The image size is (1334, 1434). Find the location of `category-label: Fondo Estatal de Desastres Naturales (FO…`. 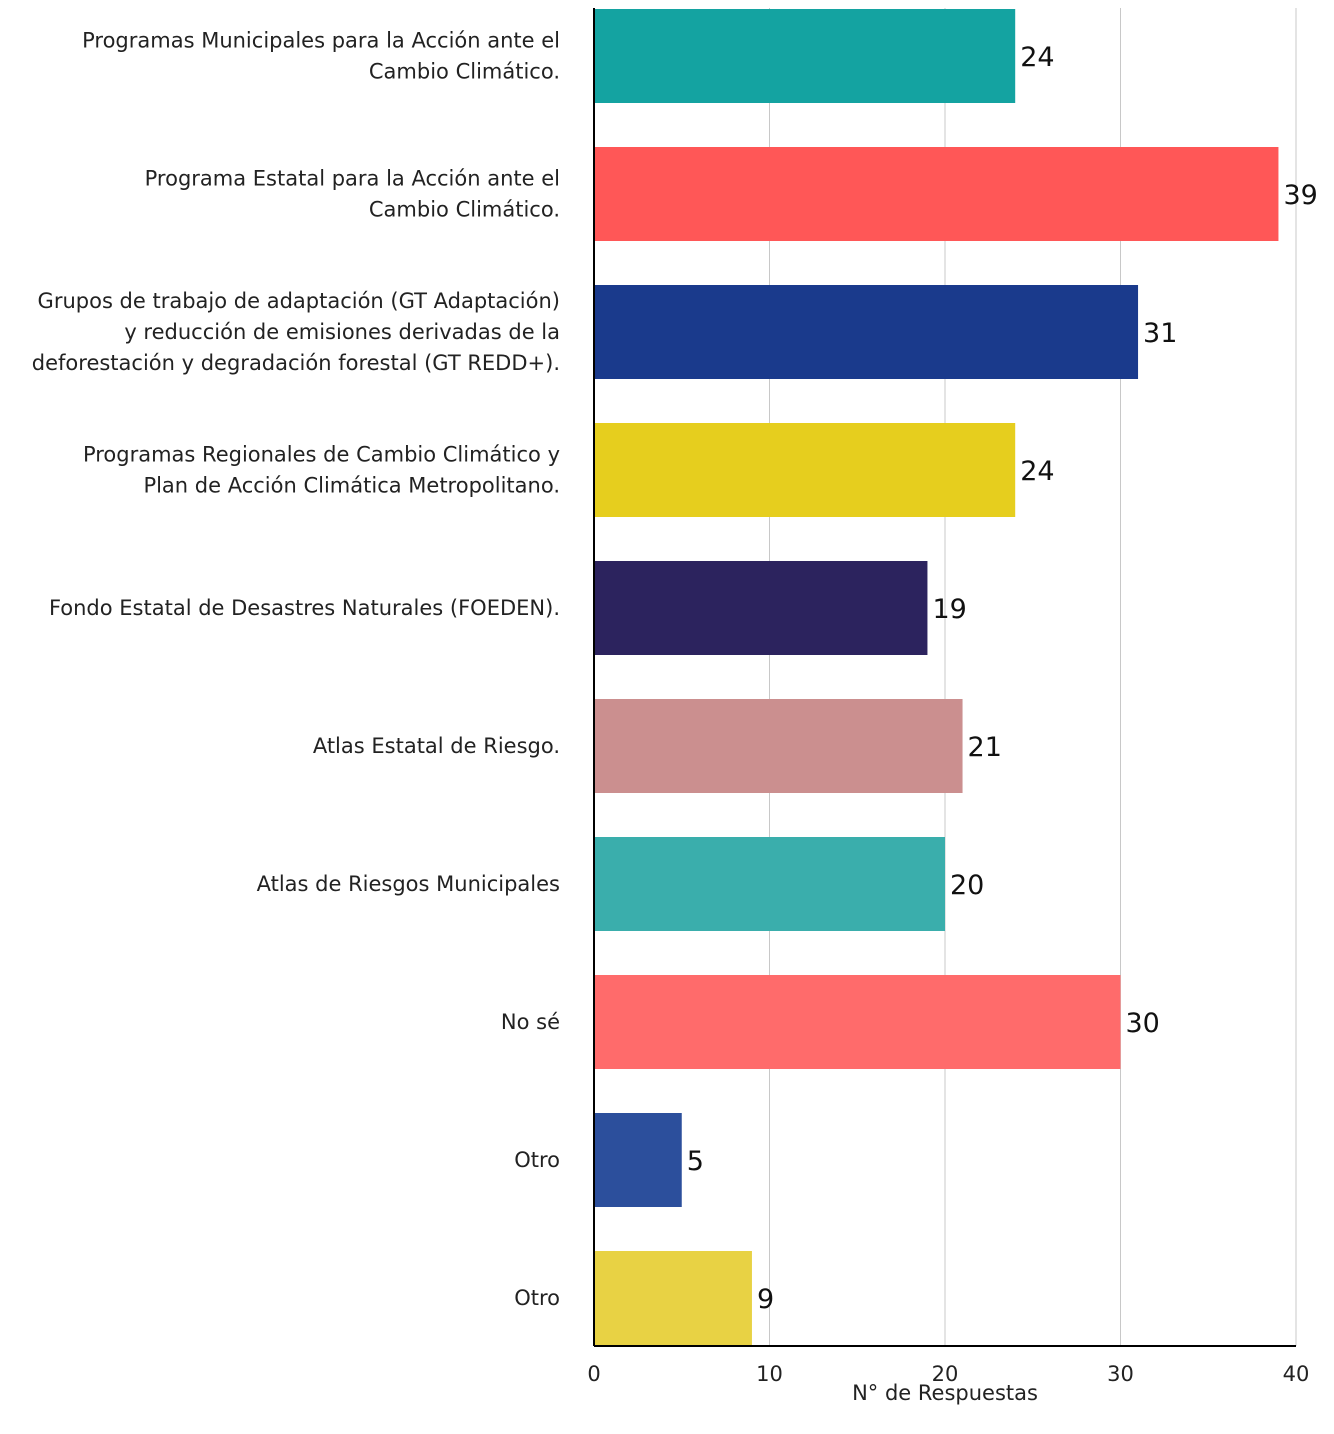

category-label: Fondo Estatal de Desastres Naturales (FO… is located at coordinates (304, 608).